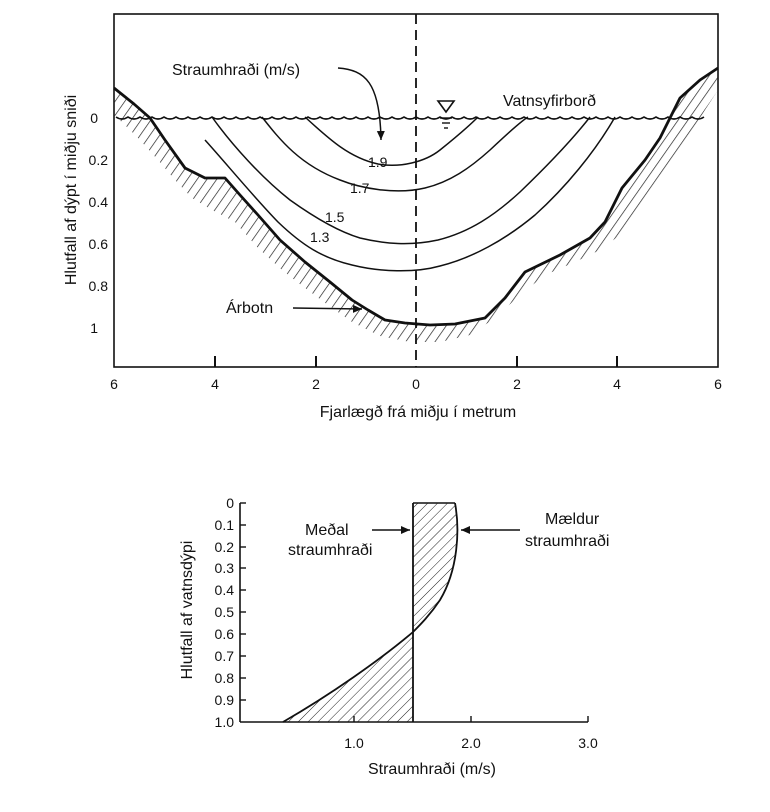 This screenshot has height=812, width=770. I want to click on top-x-tick-3: 0, so click(416, 384).